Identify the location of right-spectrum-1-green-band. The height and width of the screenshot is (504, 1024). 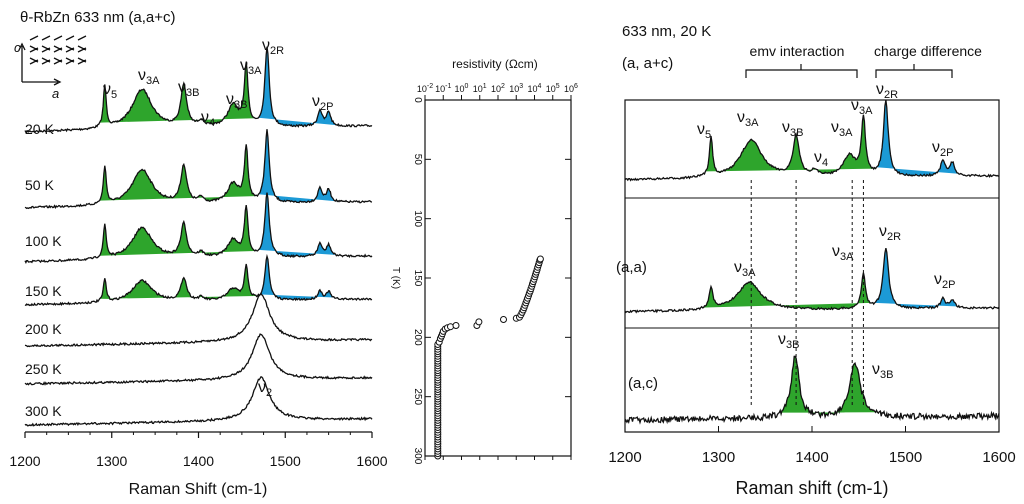
(785, 291).